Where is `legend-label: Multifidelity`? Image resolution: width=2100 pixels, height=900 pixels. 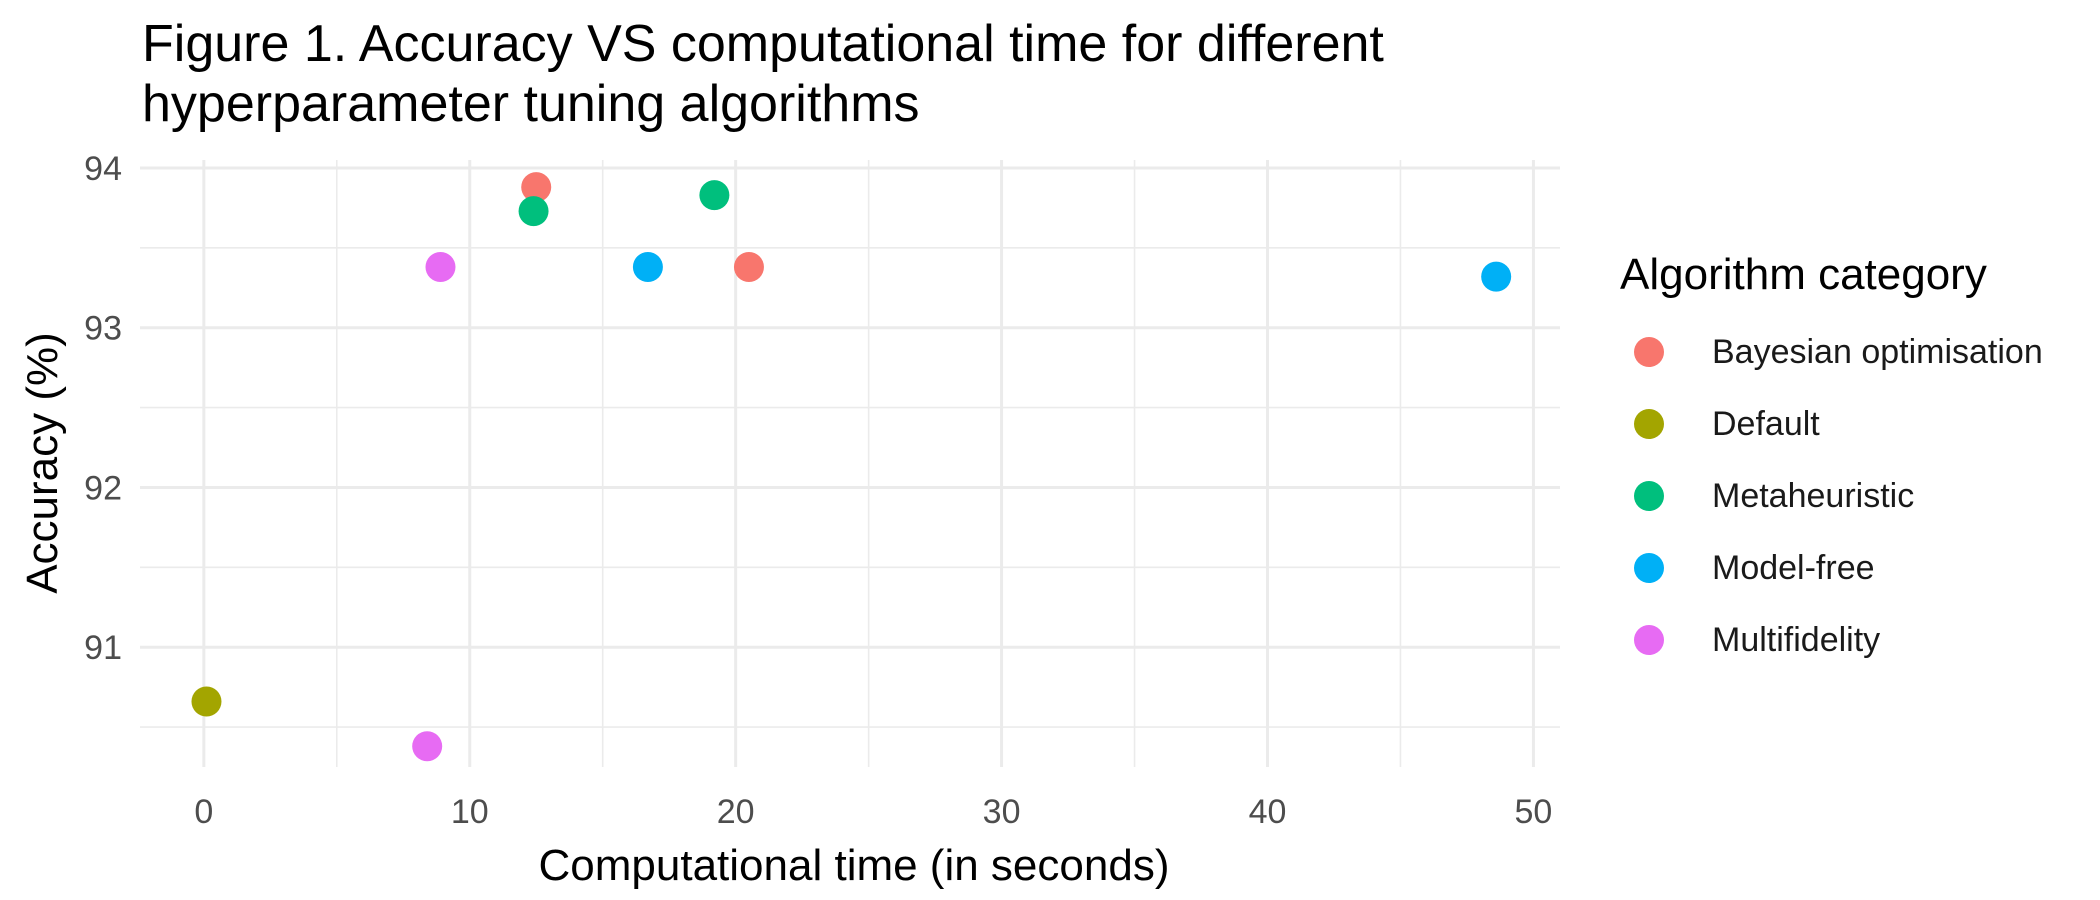
legend-label: Multifidelity is located at coordinates (1796, 639).